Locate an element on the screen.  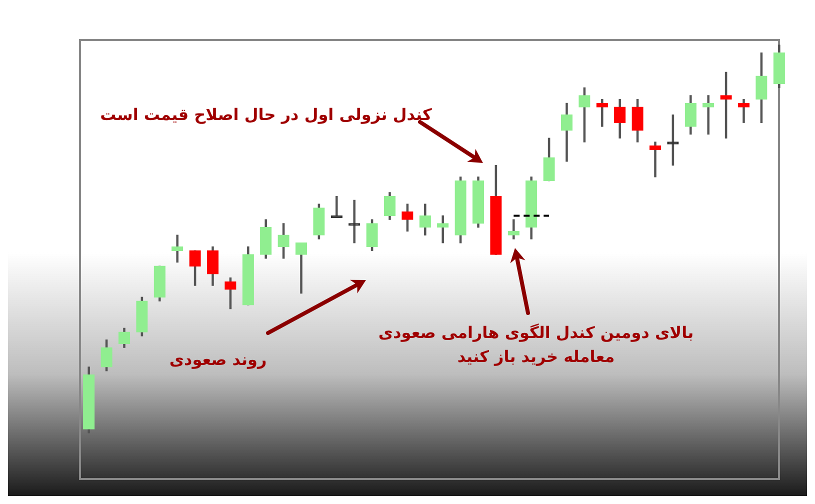
annotation: روند صعودی is located at coordinates (218, 359).